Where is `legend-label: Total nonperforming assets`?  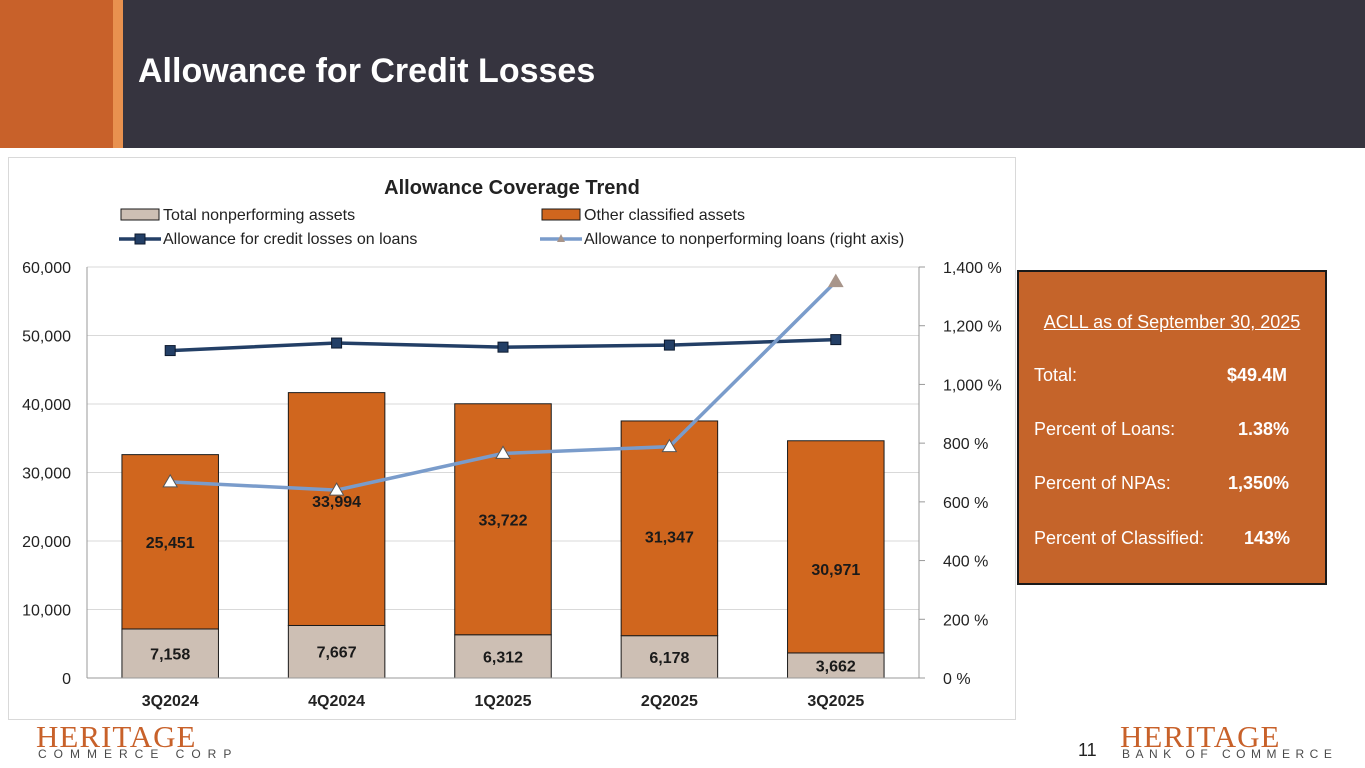 legend-label: Total nonperforming assets is located at coordinates (259, 215).